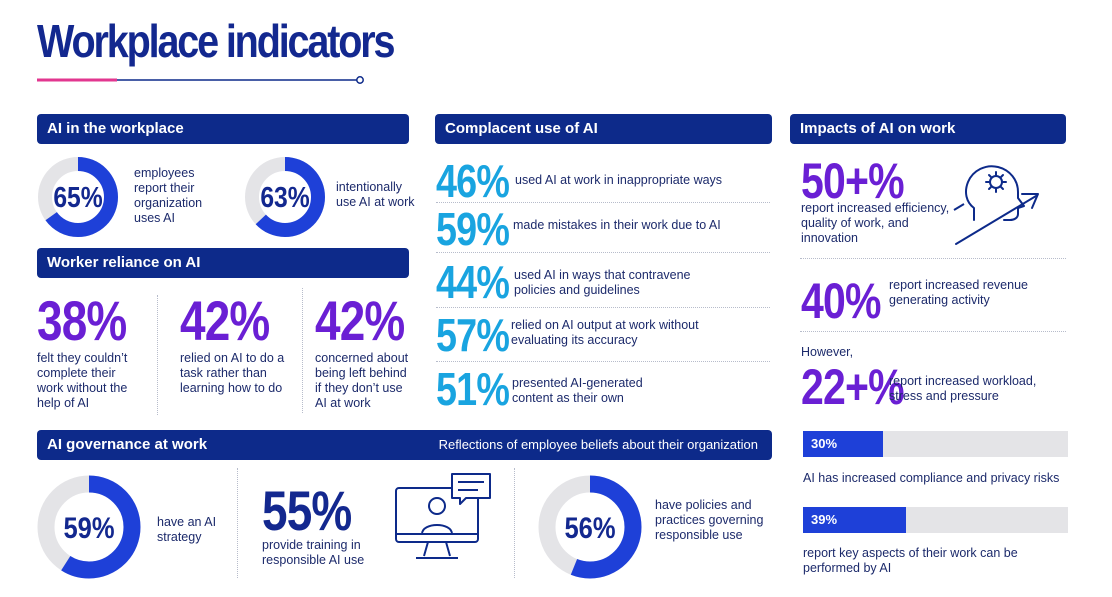 The height and width of the screenshot is (597, 1112). What do you see at coordinates (473, 181) in the screenshot?
I see `complacent-stat-1: 46%` at bounding box center [473, 181].